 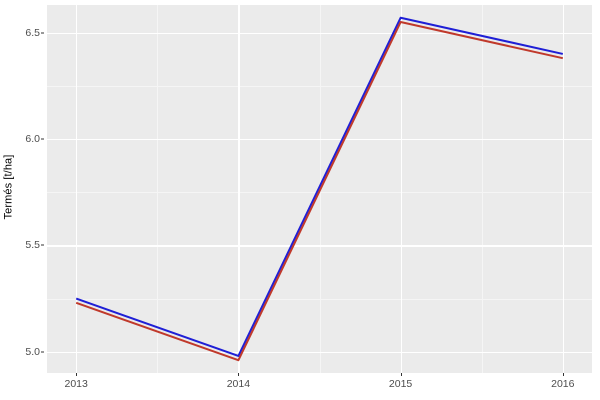 What do you see at coordinates (238, 384) in the screenshot?
I see `x-tick-label: 2014` at bounding box center [238, 384].